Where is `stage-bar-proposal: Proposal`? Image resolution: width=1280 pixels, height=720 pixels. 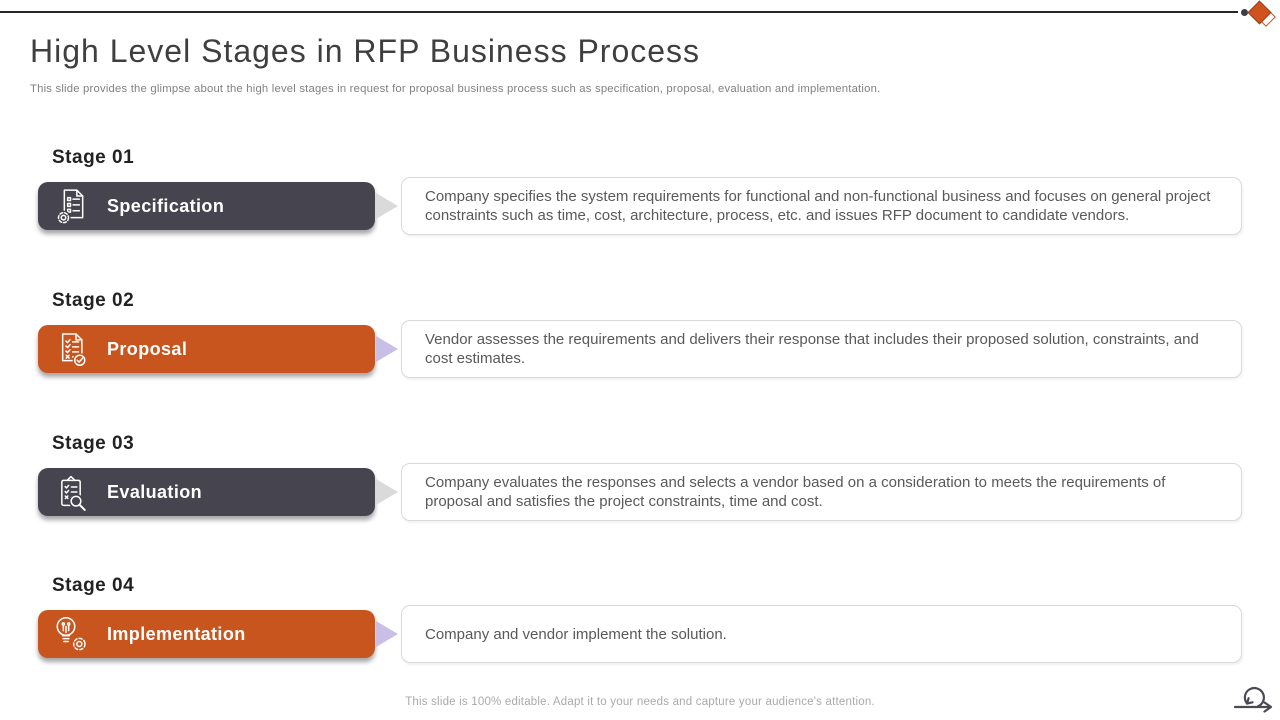
stage-bar-proposal: Proposal is located at coordinates (206, 349).